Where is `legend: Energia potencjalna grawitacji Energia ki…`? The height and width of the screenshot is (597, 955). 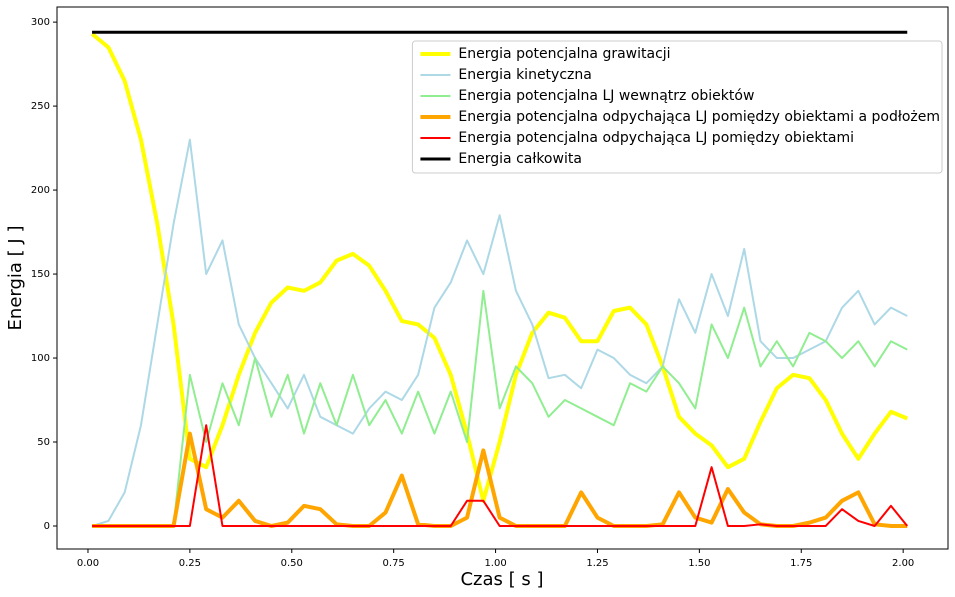
legend: Energia potencjalna grawitacji Energia ki… is located at coordinates (677, 107).